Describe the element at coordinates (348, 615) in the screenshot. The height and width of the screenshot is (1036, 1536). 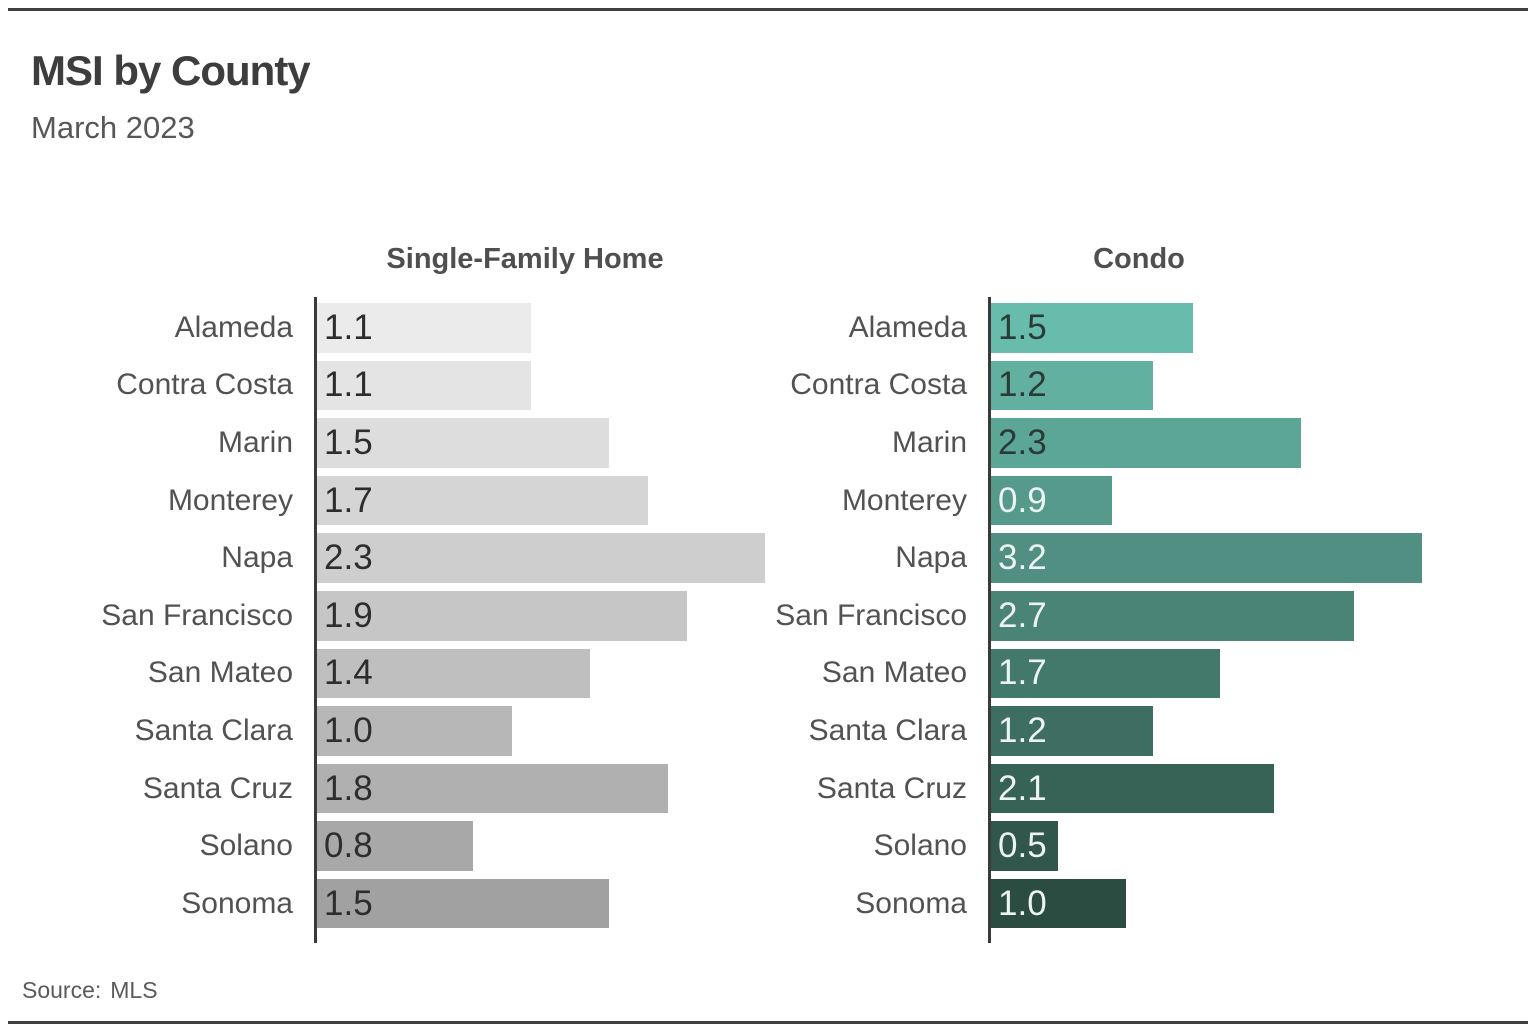
I see `bar-value-label: 1.9` at that location.